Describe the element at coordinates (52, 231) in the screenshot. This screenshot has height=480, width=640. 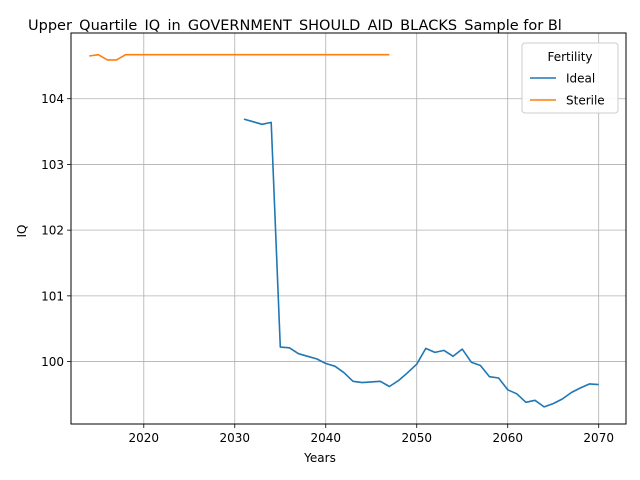
I see `y-tick-label: 102` at that location.